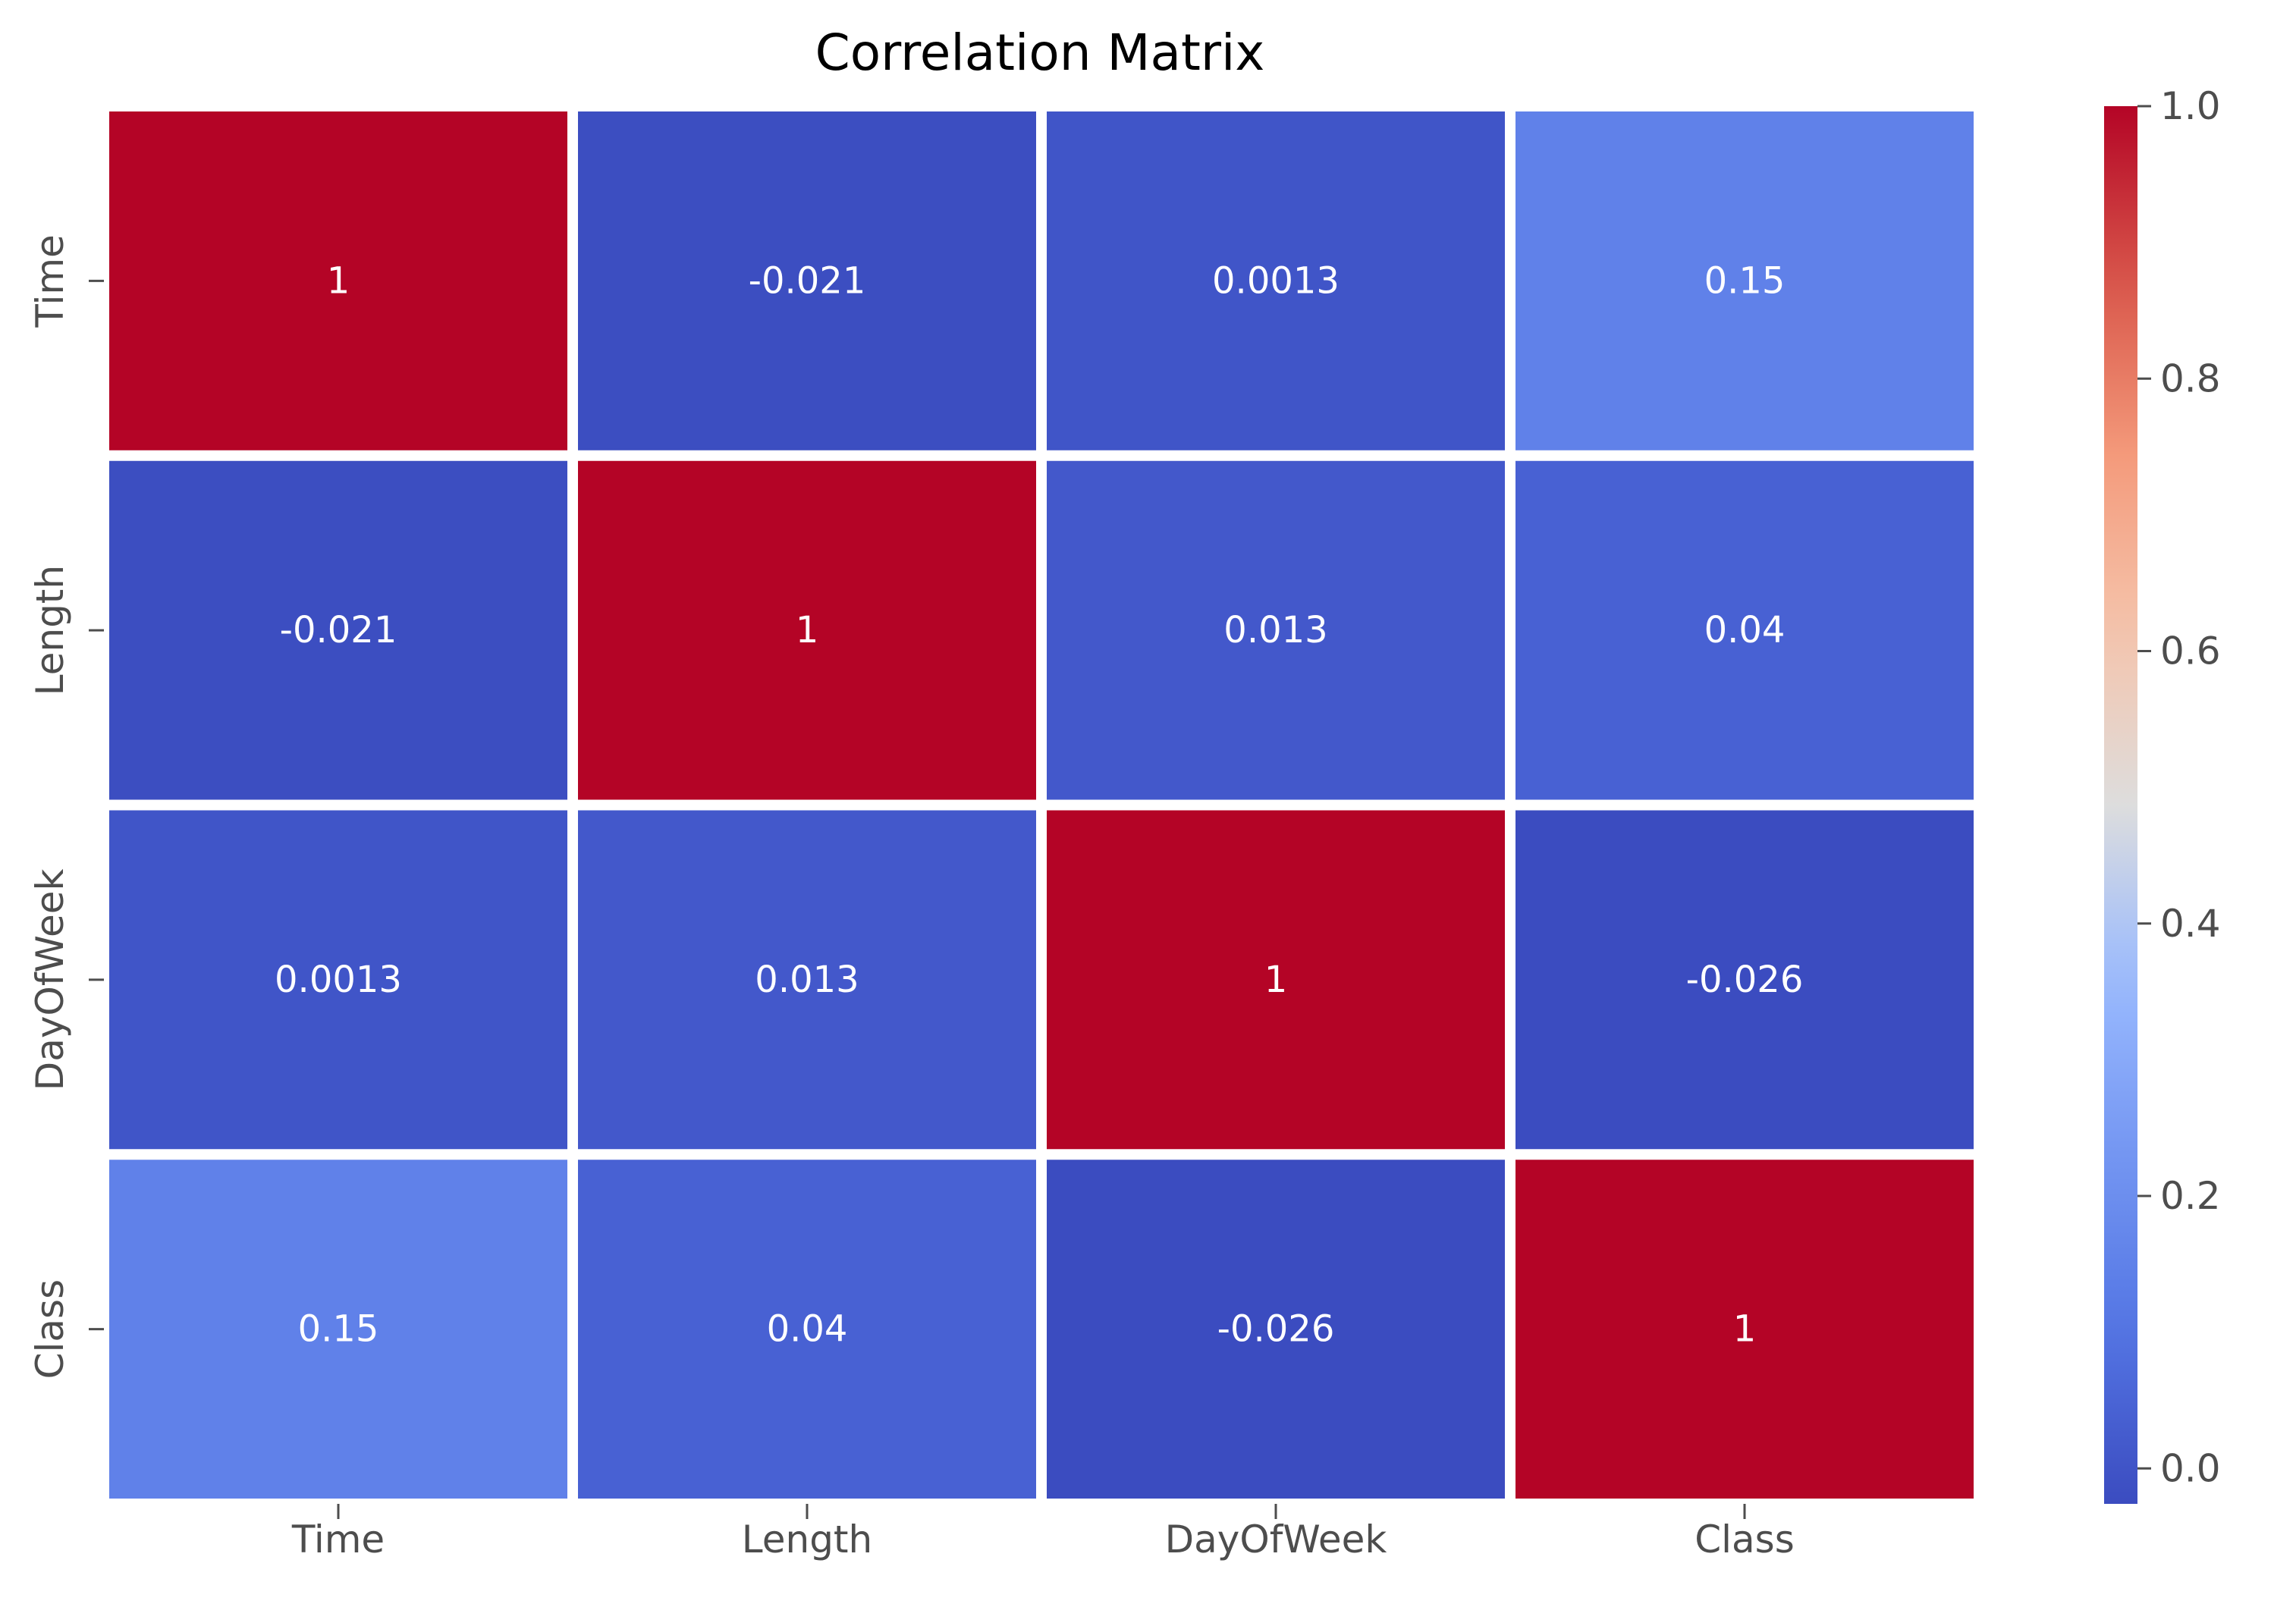 Image resolution: width=2296 pixels, height=1607 pixels. What do you see at coordinates (66, 806) in the screenshot?
I see `y-axis: Time Length DayOfWeek Class` at bounding box center [66, 806].